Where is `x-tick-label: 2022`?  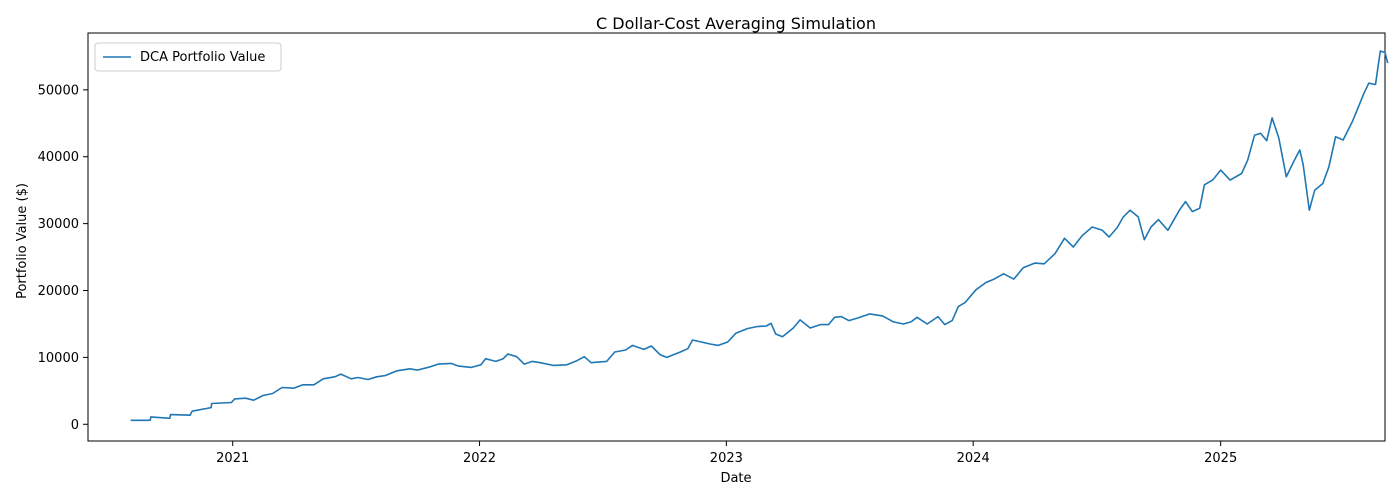
x-tick-label: 2022 is located at coordinates (479, 458).